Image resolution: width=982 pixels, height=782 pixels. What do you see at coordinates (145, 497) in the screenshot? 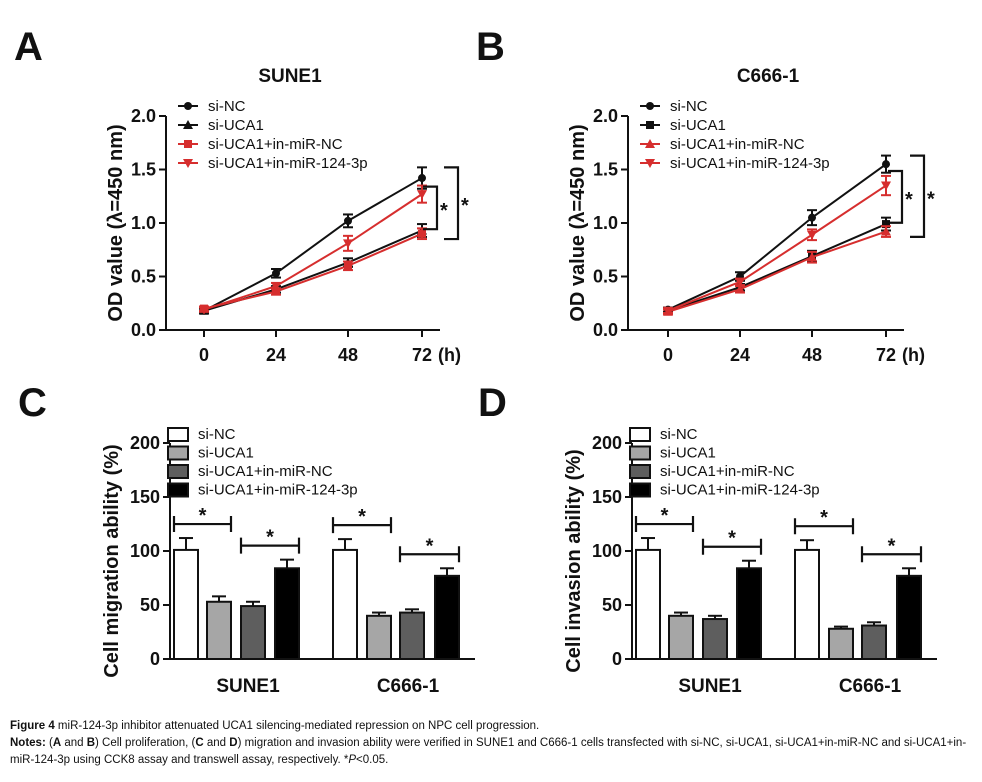
I see `y-tick-label: 150` at bounding box center [145, 497].